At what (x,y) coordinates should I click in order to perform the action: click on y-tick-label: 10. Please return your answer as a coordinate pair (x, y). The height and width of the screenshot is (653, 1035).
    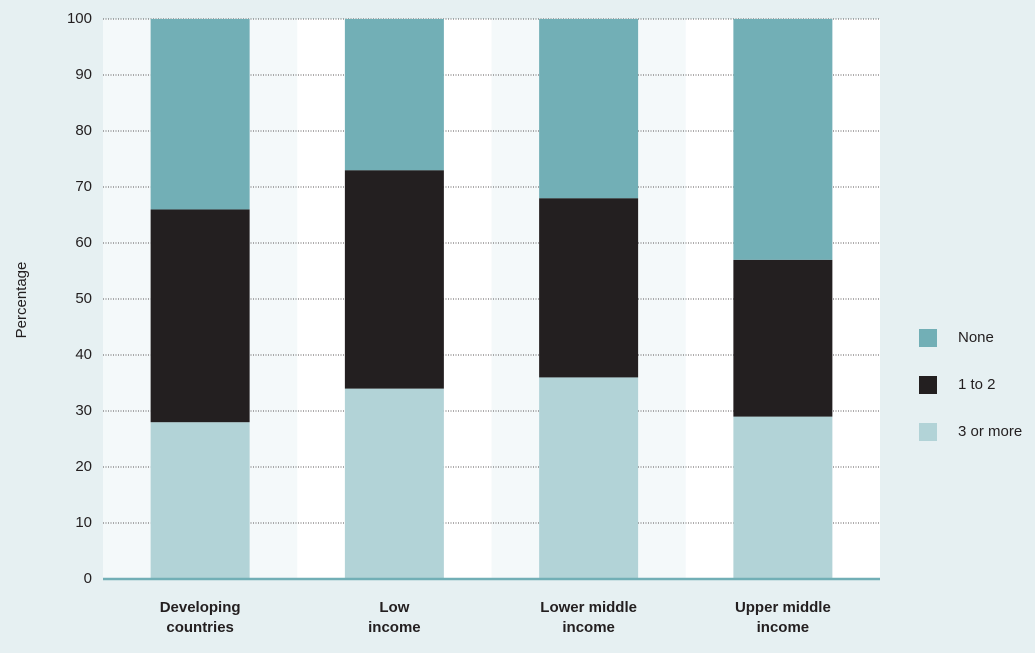
    Looking at the image, I should click on (83, 522).